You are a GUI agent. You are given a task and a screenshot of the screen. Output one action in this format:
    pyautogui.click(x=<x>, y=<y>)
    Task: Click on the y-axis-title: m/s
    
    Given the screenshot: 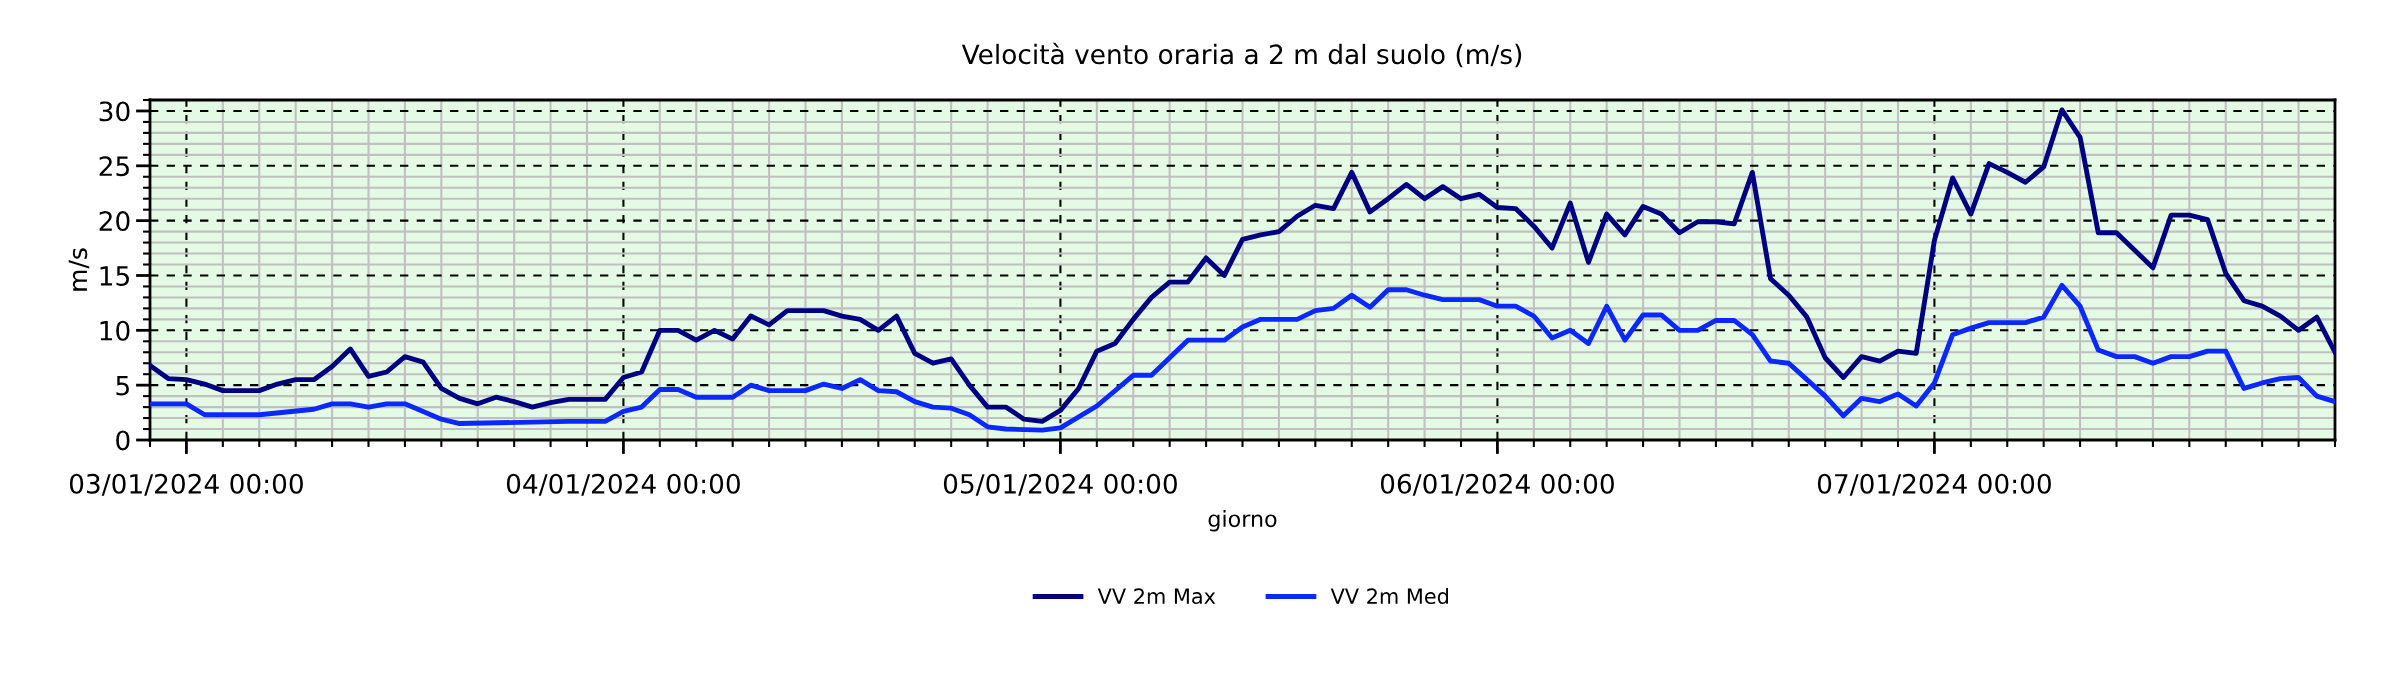 What is the action you would take?
    pyautogui.click(x=79, y=269)
    